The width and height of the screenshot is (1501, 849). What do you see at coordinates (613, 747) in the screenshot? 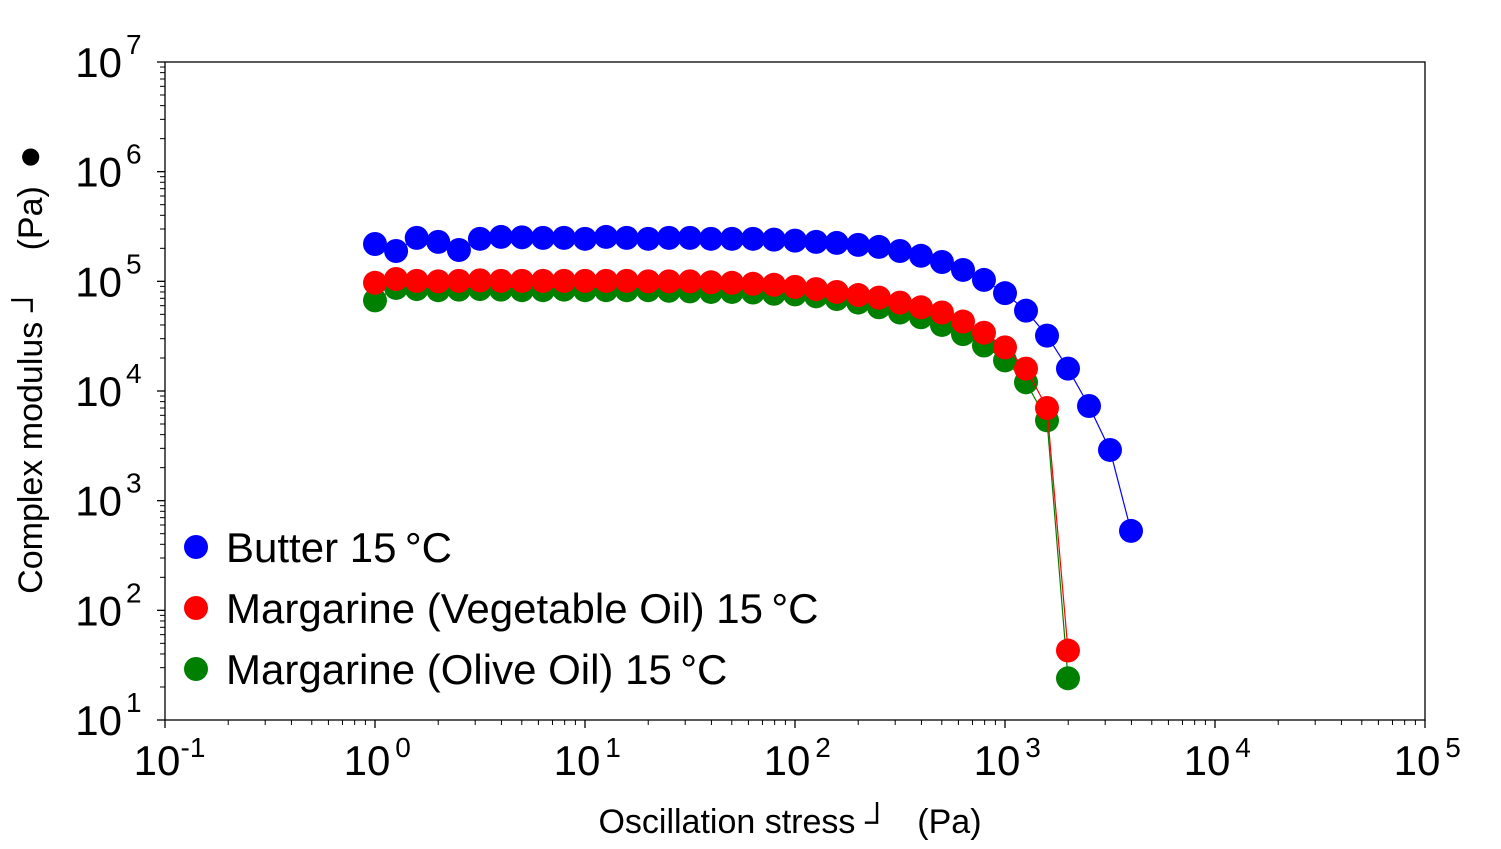
I see `x-tick-exponent: 1` at bounding box center [613, 747].